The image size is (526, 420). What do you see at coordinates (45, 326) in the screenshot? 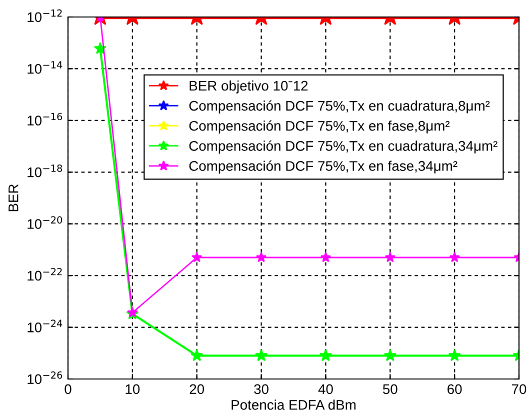
I see `y-tick-label: 10$^{−24}$` at bounding box center [45, 326].